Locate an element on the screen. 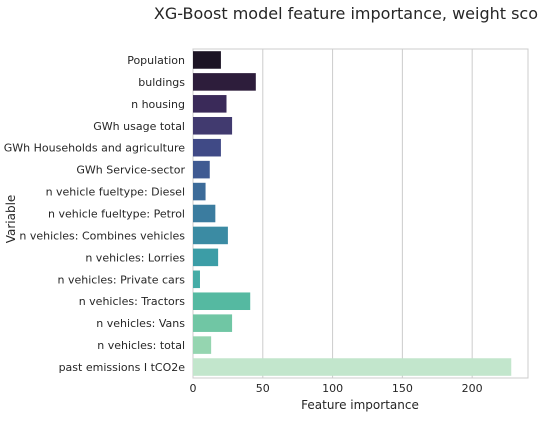  y-tick-label: n housing is located at coordinates (158, 104).